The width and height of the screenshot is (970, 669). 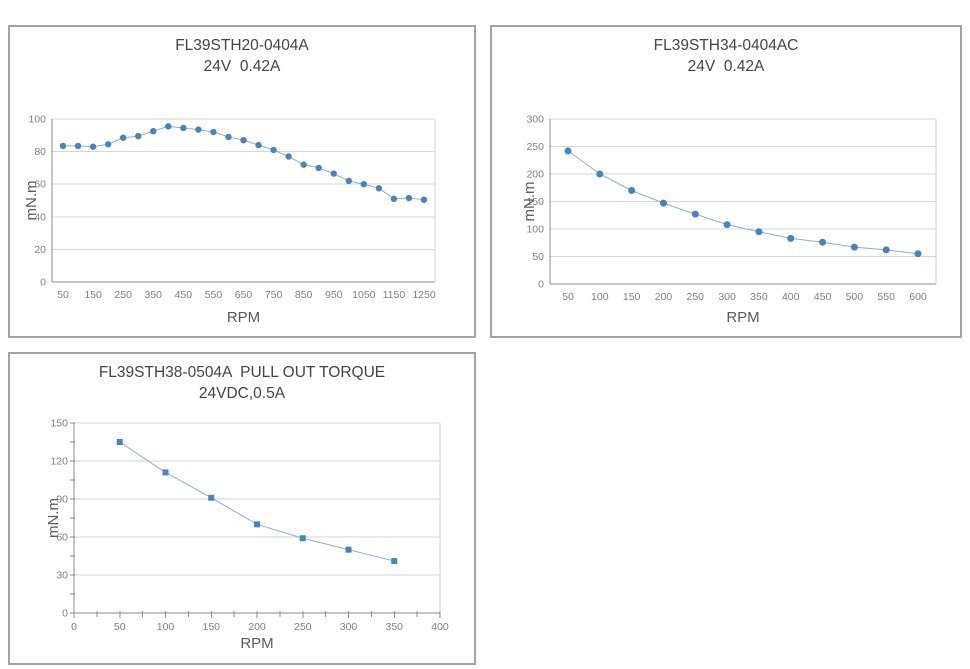 What do you see at coordinates (40, 250) in the screenshot?
I see `y-tick-label: 20` at bounding box center [40, 250].